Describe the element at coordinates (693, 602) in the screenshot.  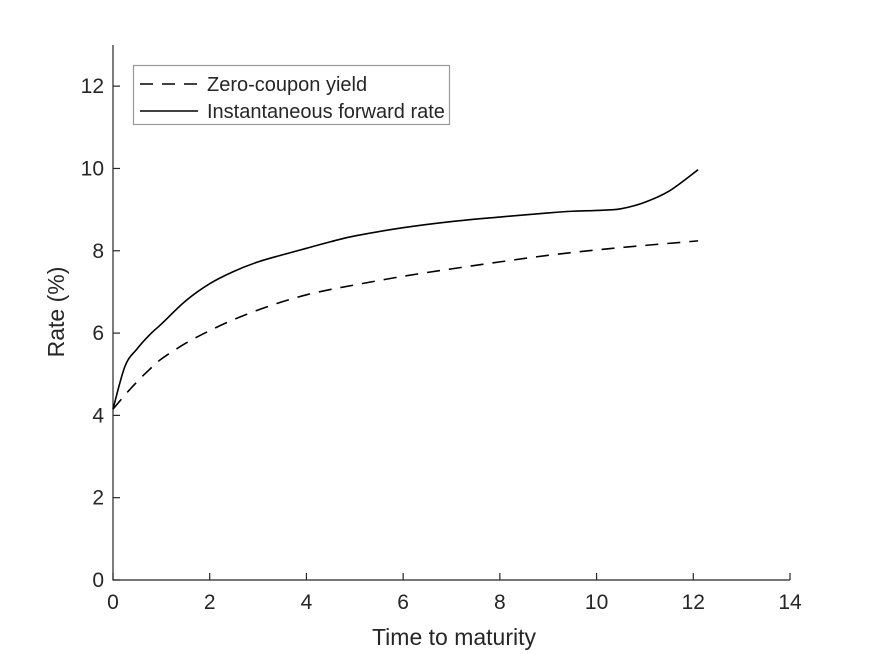
I see `x-tick-label: 12` at that location.